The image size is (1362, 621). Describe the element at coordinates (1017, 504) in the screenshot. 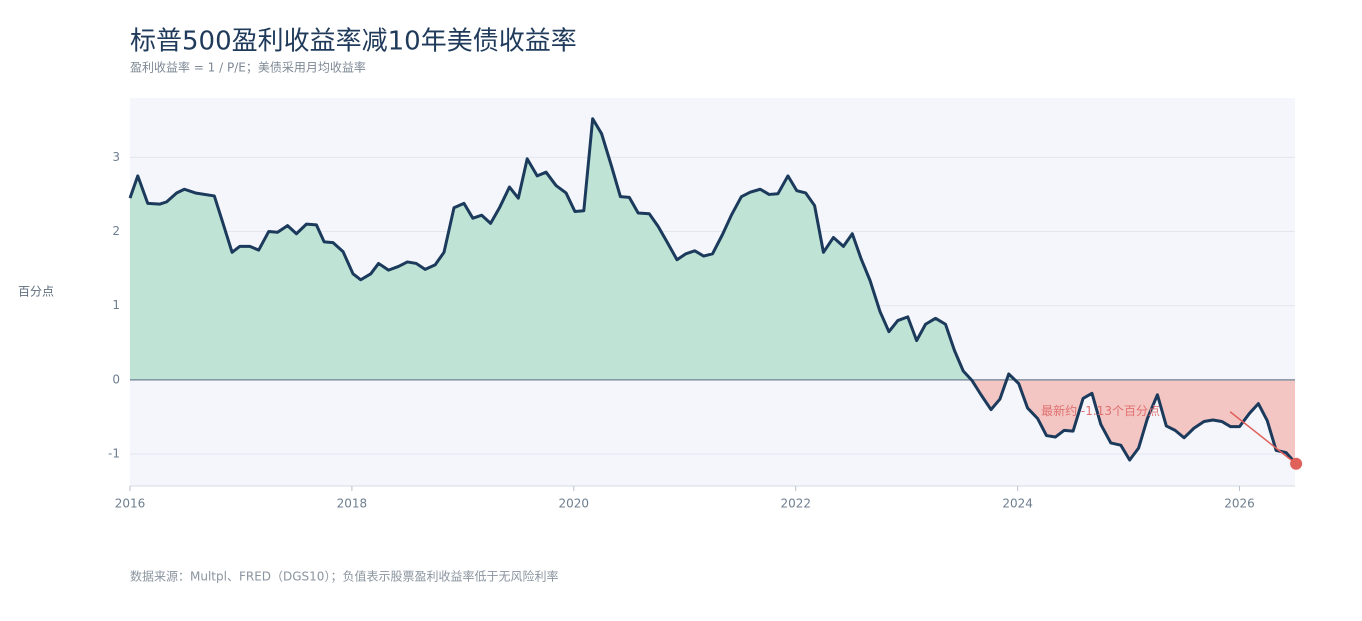

I see `x-tick-label: 2024` at that location.